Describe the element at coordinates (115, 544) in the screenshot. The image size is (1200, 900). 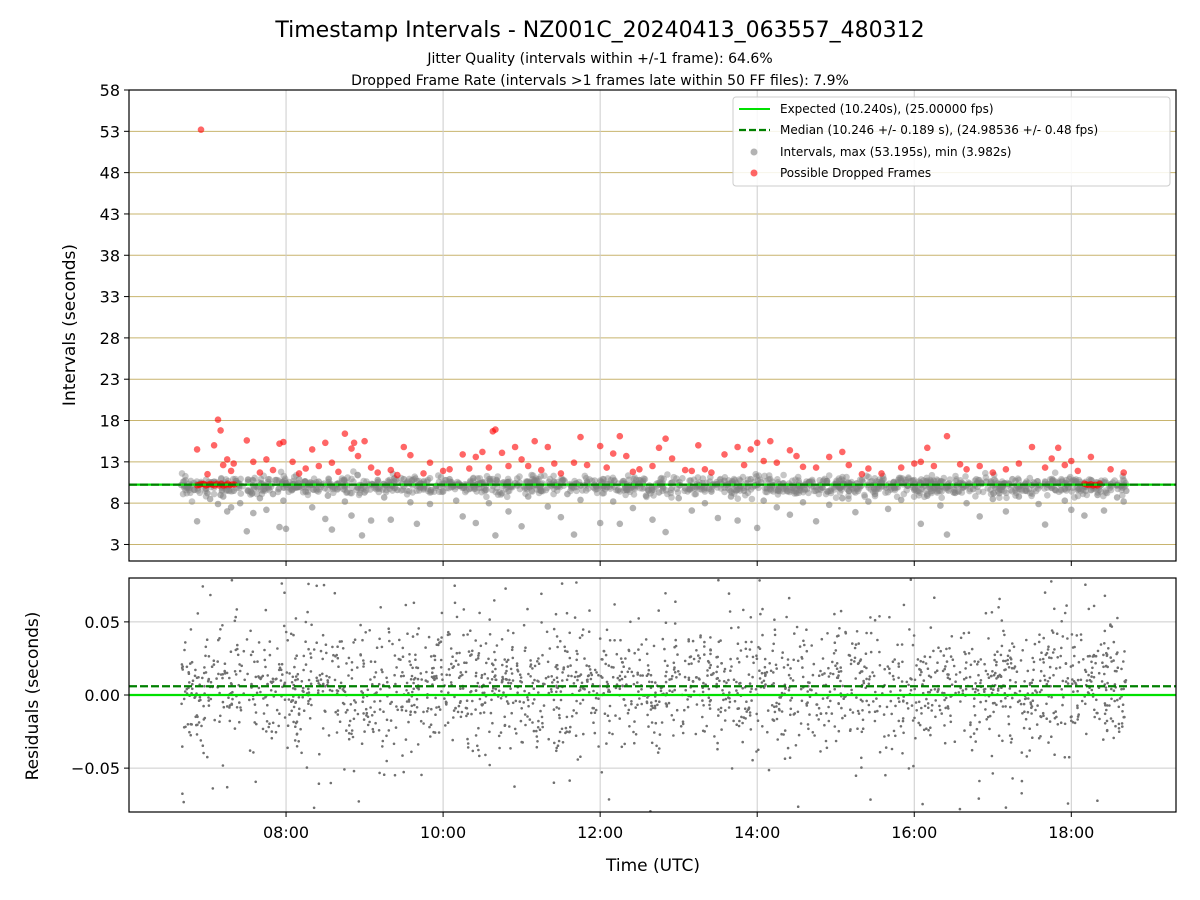
I see `intervals-y-tick-label: 3` at that location.